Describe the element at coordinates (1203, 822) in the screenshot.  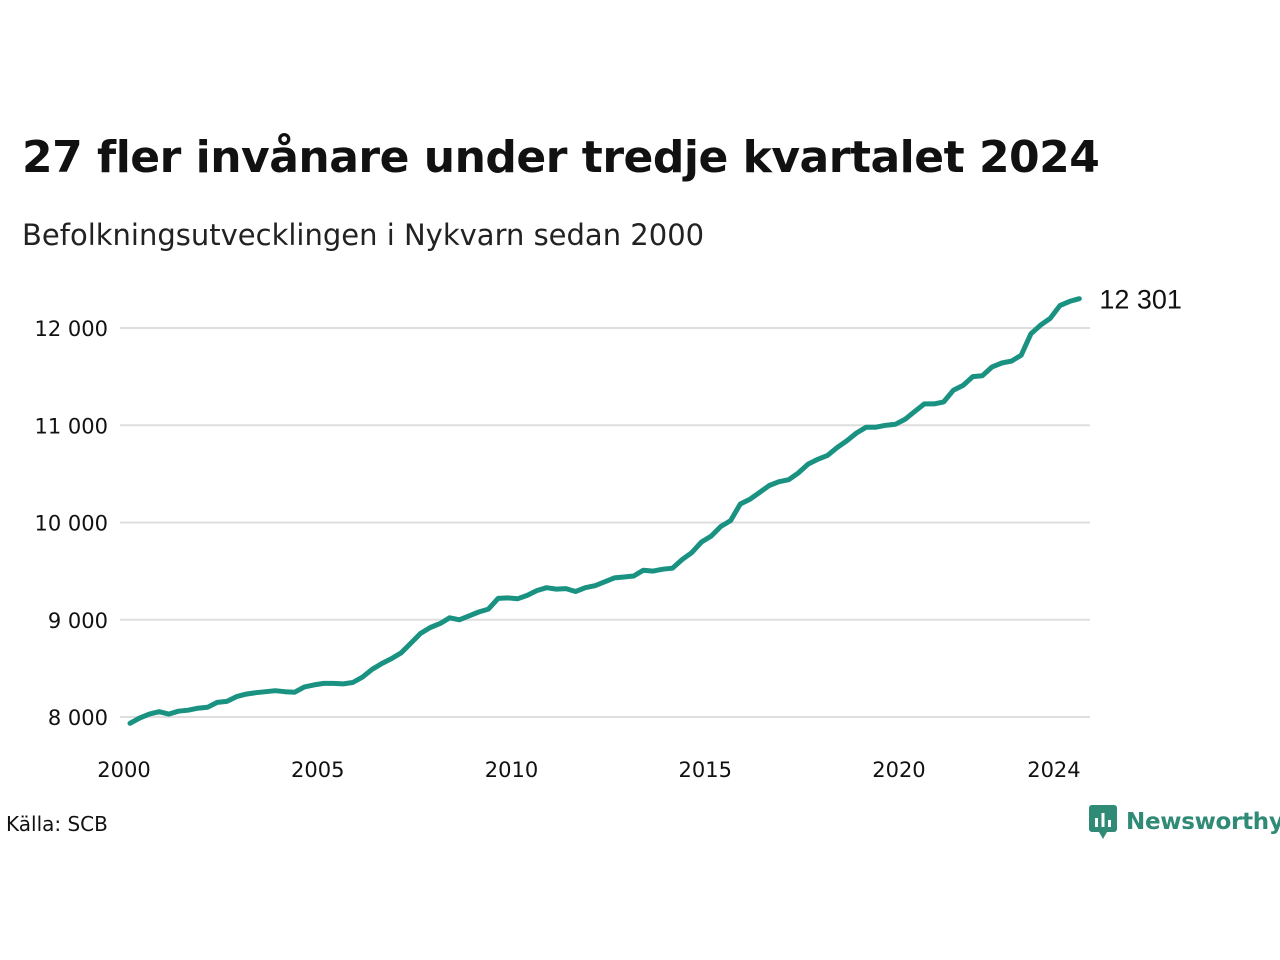
I see `brand-name: Newsworthy` at that location.